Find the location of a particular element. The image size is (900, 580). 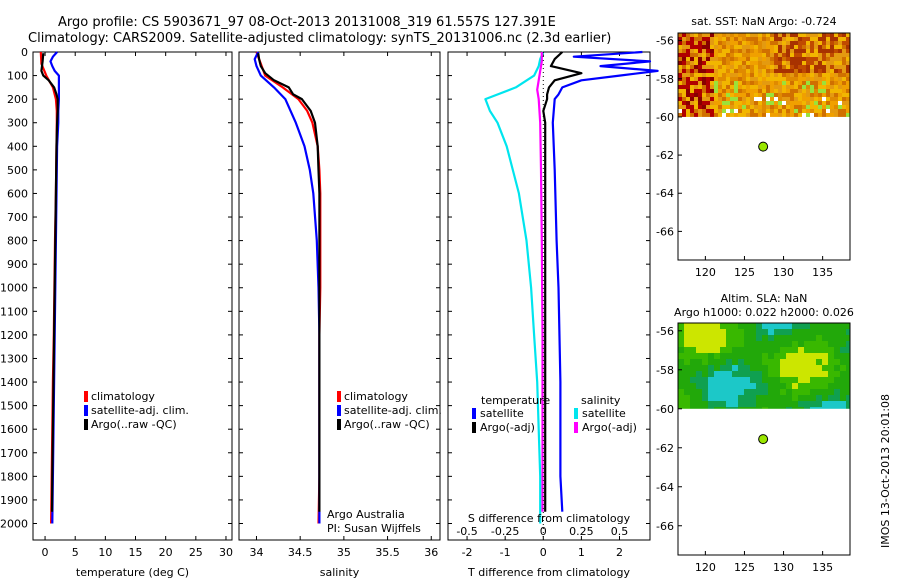

temperature-ytick-label: 1000 is located at coordinates (14, 288).